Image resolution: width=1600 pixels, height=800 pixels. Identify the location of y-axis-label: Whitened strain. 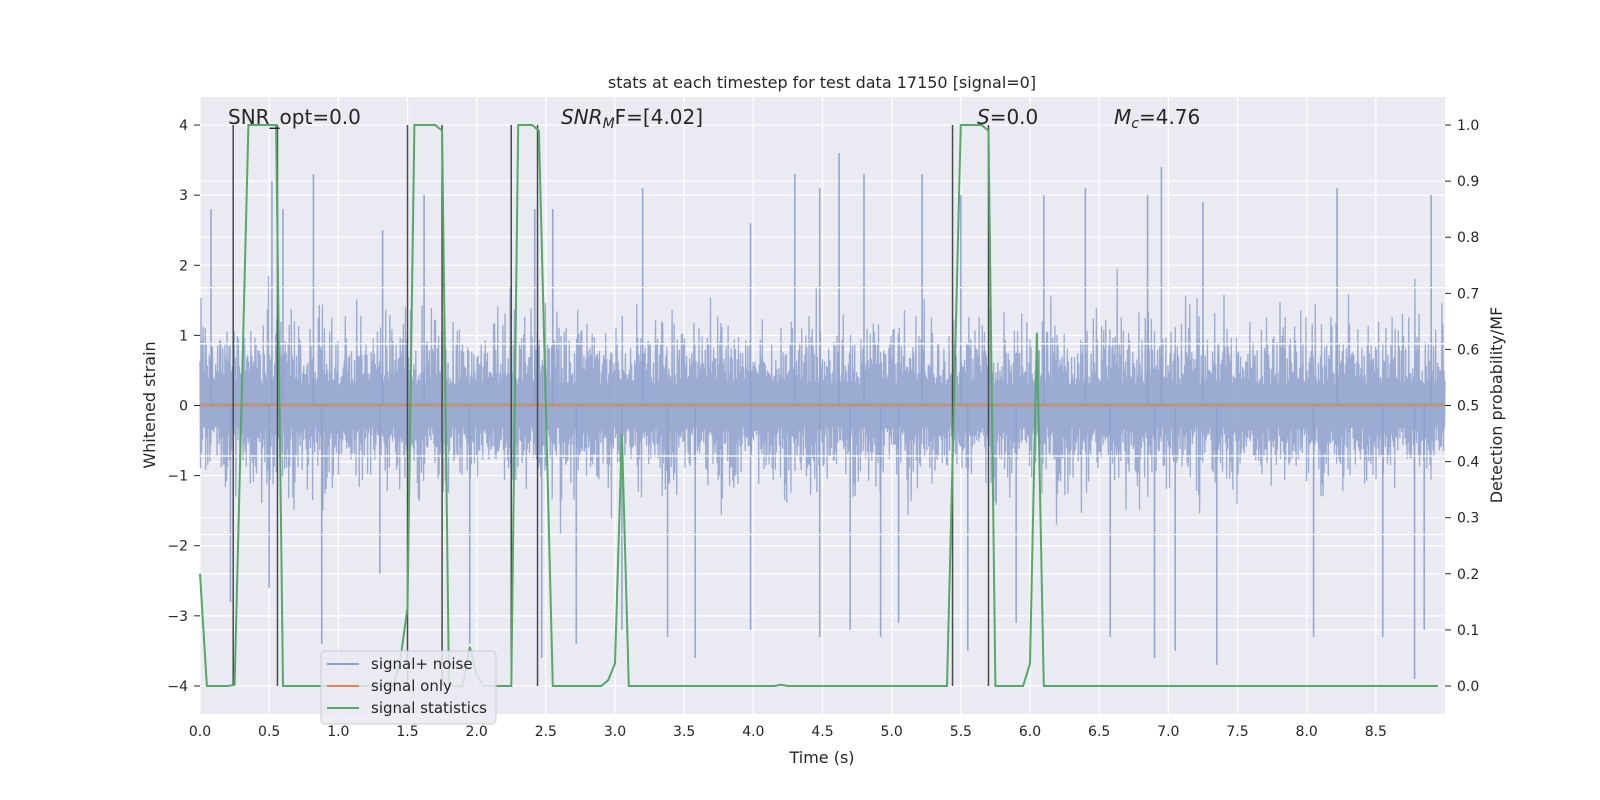
(149, 404).